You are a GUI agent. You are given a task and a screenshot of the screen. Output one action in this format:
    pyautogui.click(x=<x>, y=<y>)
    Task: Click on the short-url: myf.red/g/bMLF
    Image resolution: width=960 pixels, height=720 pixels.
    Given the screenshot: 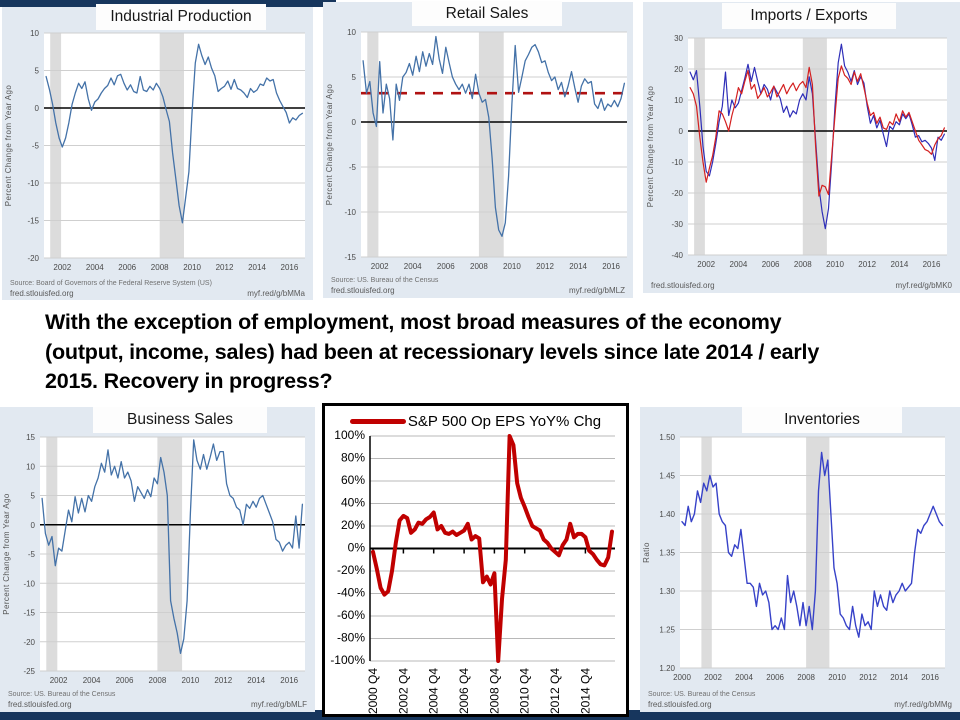 What is the action you would take?
    pyautogui.click(x=278, y=704)
    